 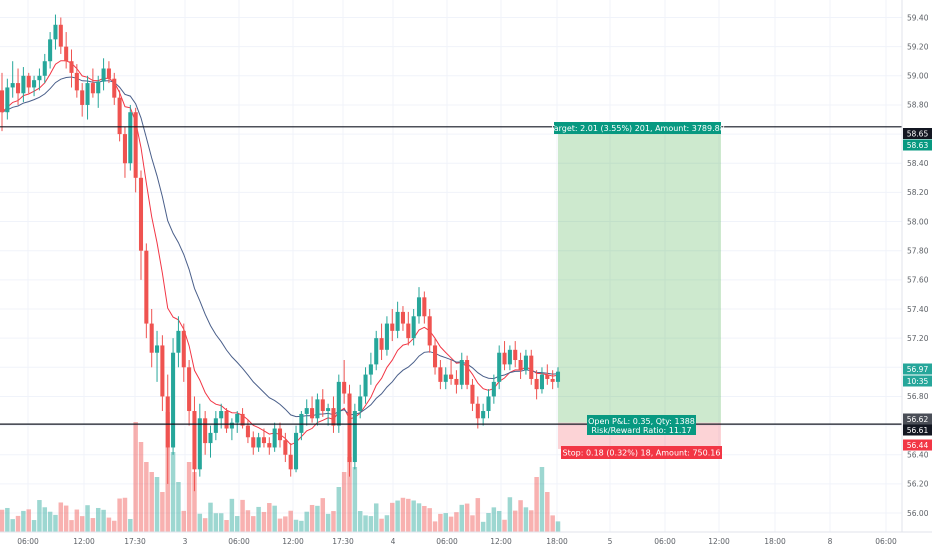 I want to click on position-zone-layer, so click(x=639, y=289).